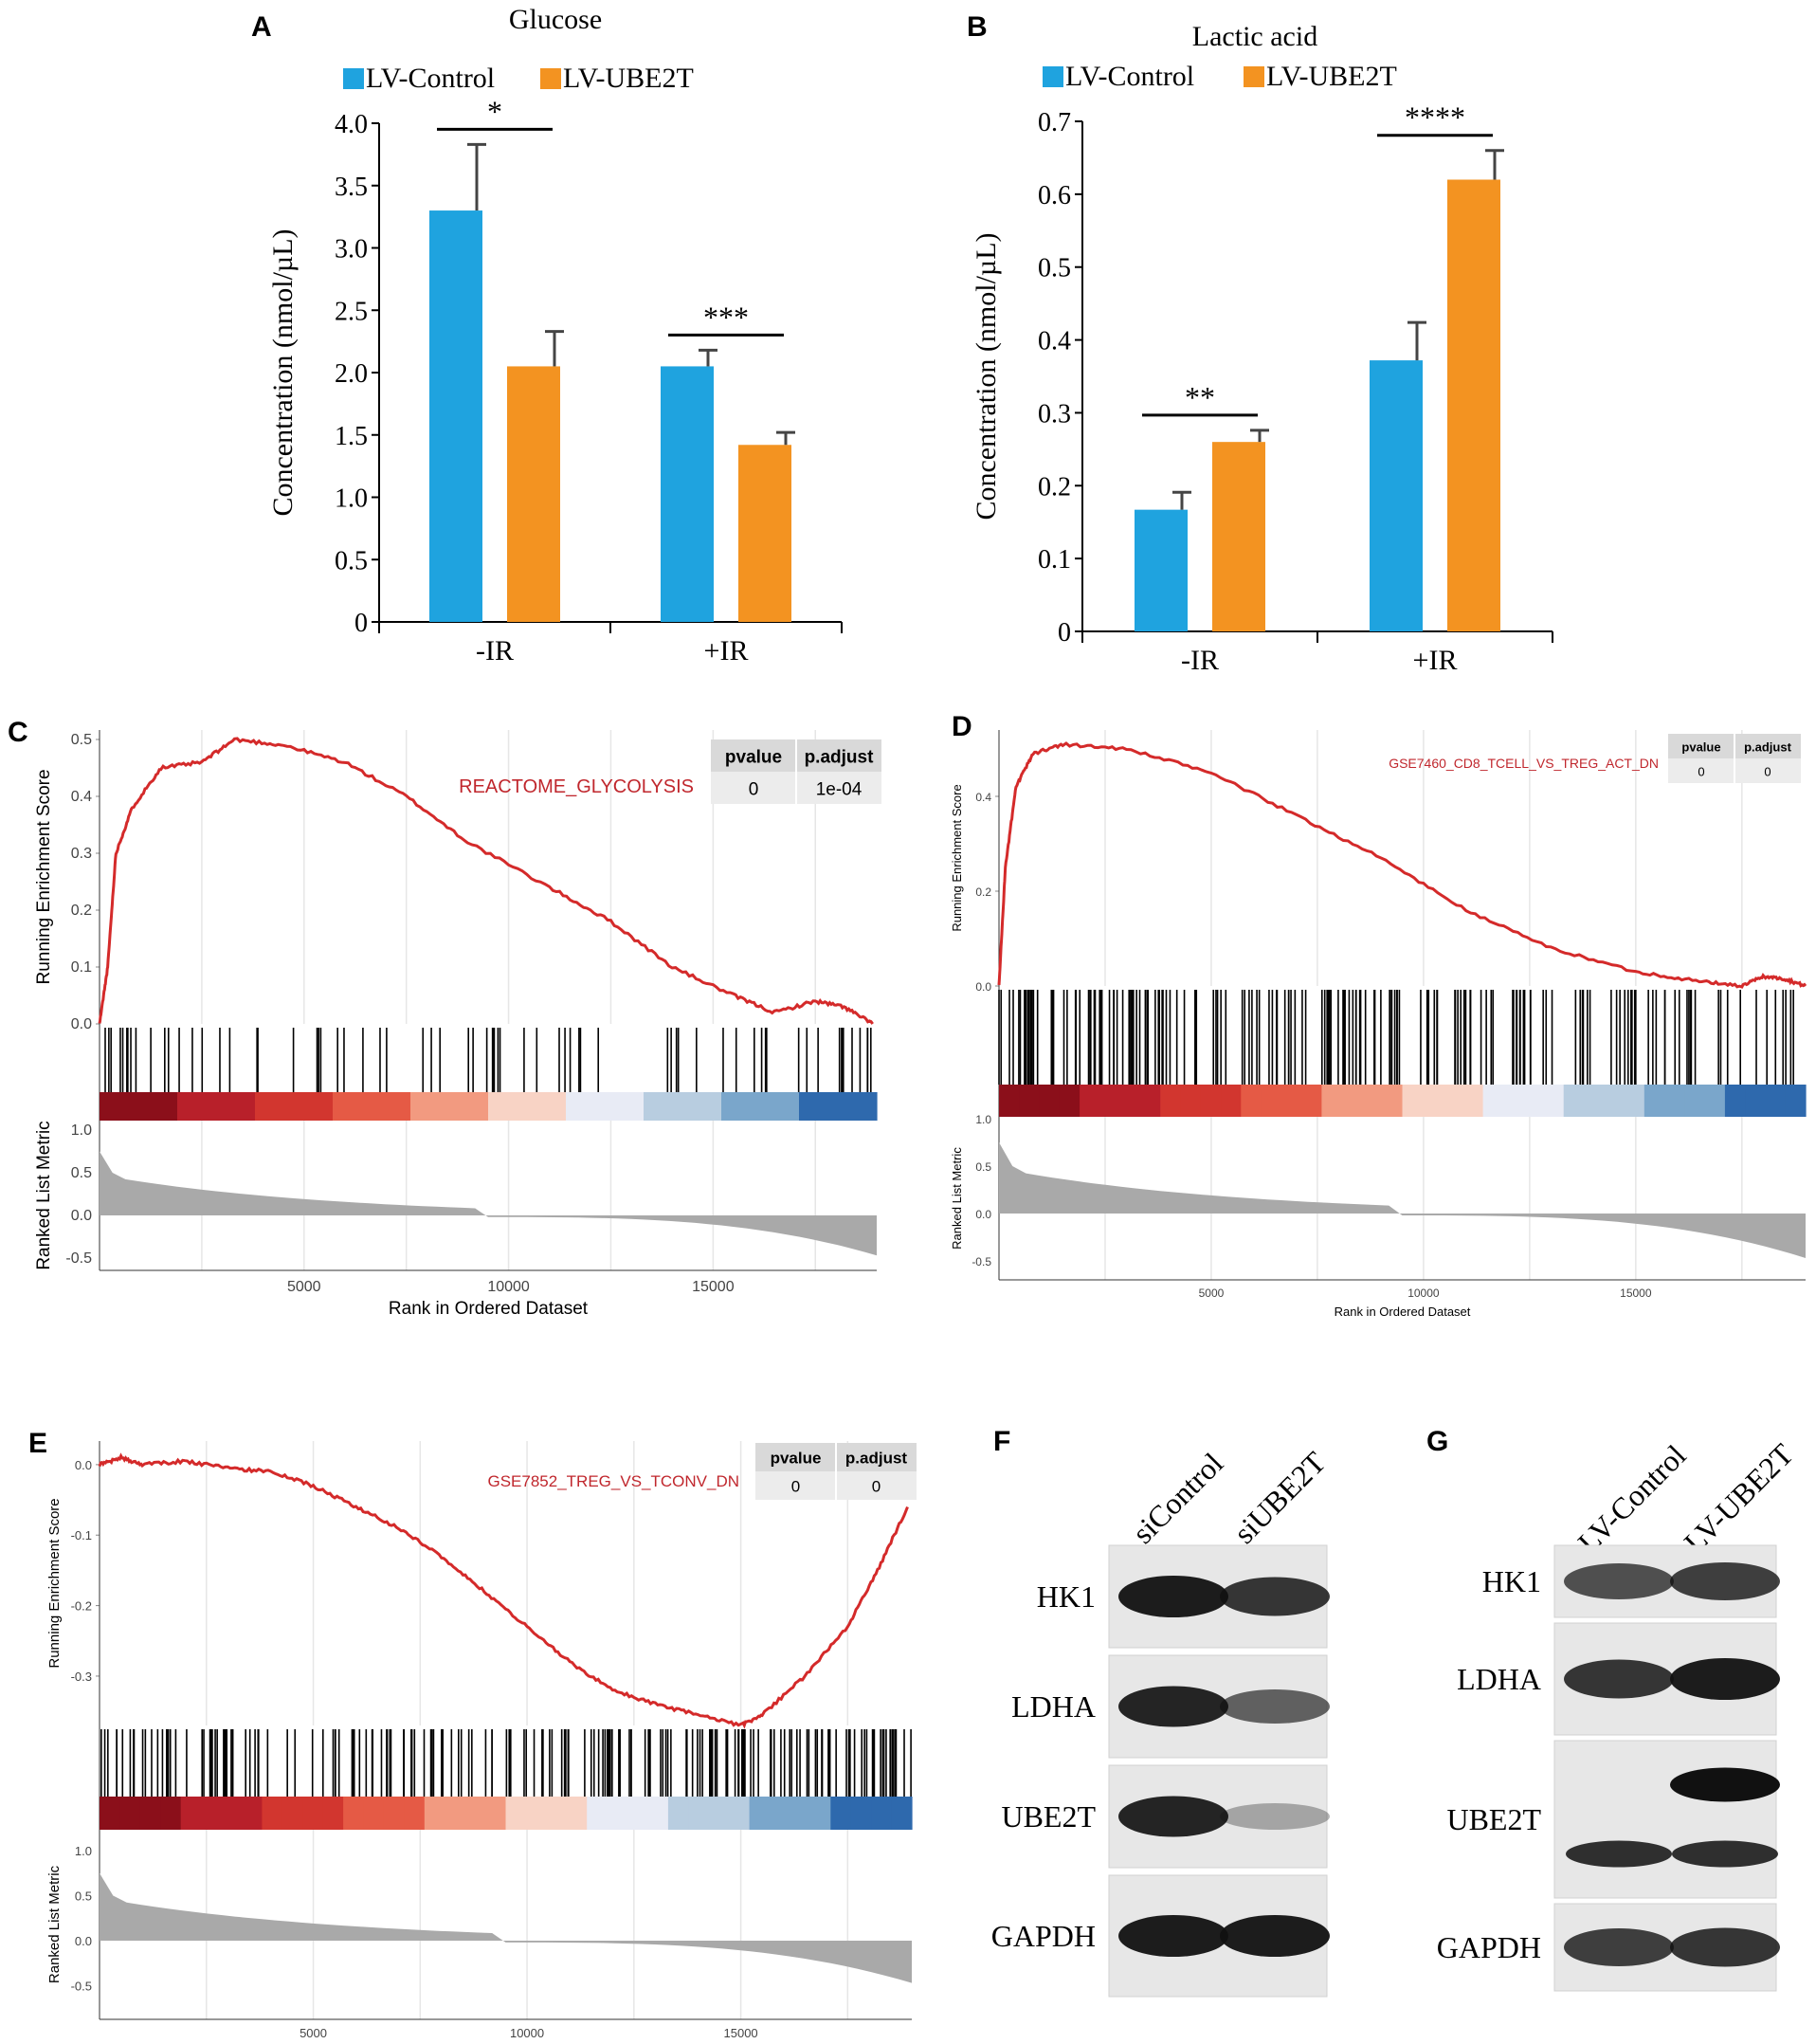  Describe the element at coordinates (84, 1896) in the screenshot. I see `metric-tick-label: 0.5` at that location.